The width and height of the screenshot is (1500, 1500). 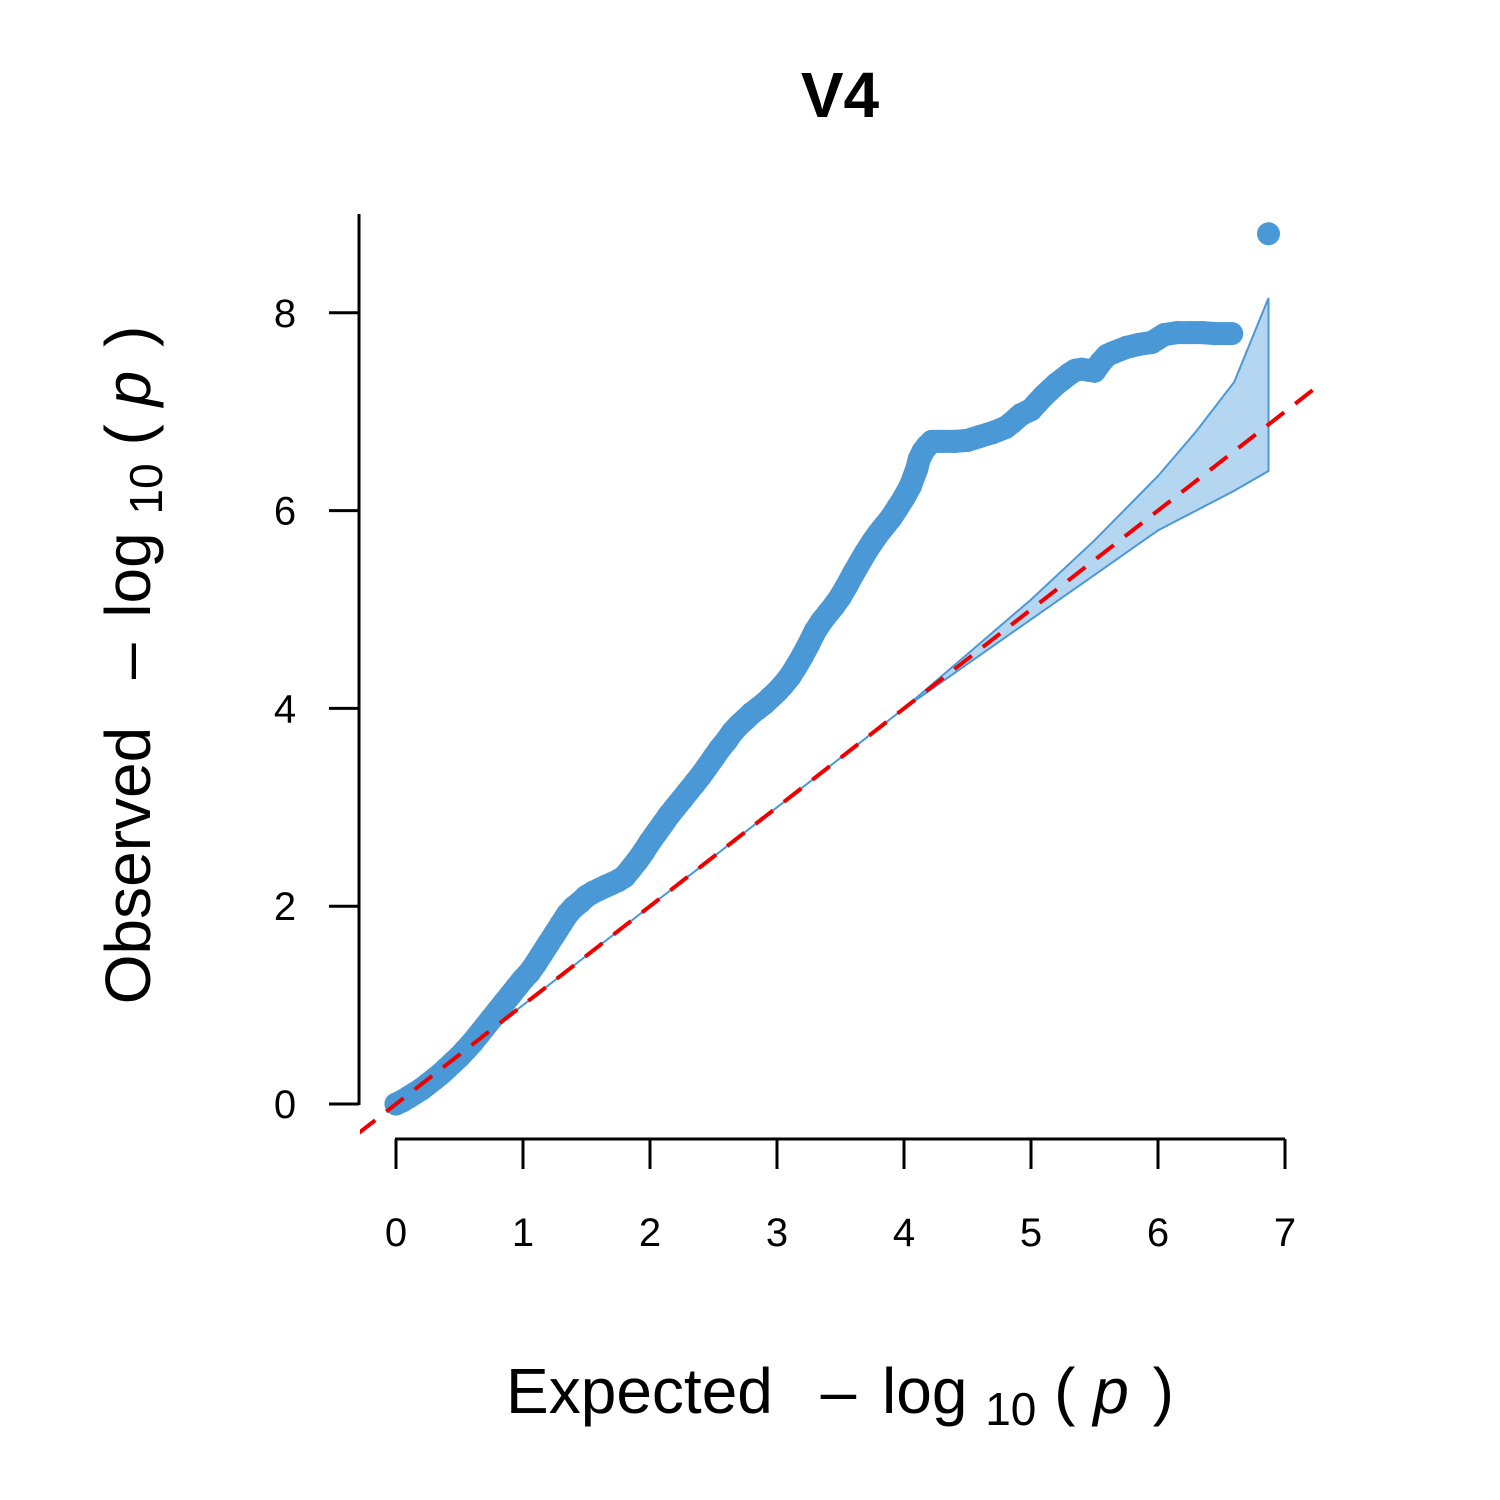 What do you see at coordinates (1064, 1391) in the screenshot?
I see `x-axis-label-open-paren: (` at bounding box center [1064, 1391].